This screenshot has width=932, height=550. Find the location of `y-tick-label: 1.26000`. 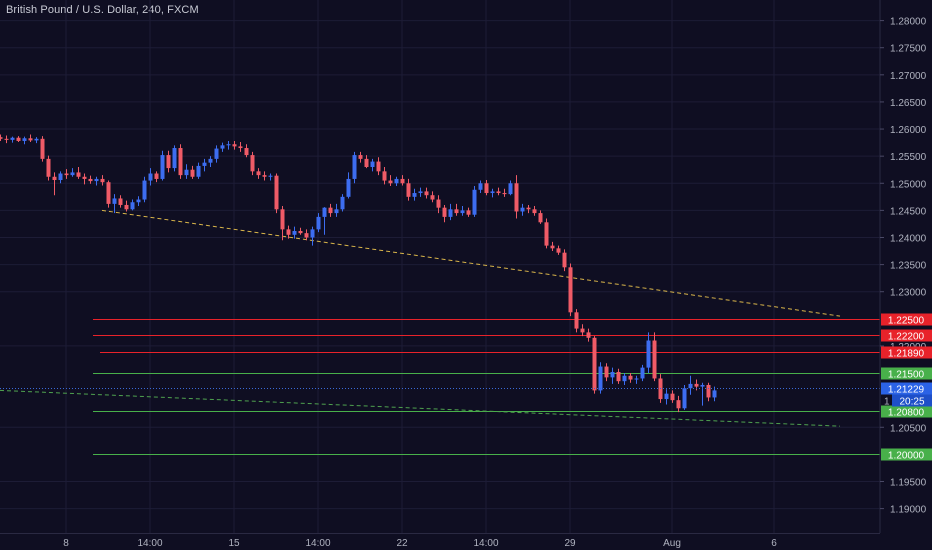

y-tick-label: 1.26000 is located at coordinates (908, 130).